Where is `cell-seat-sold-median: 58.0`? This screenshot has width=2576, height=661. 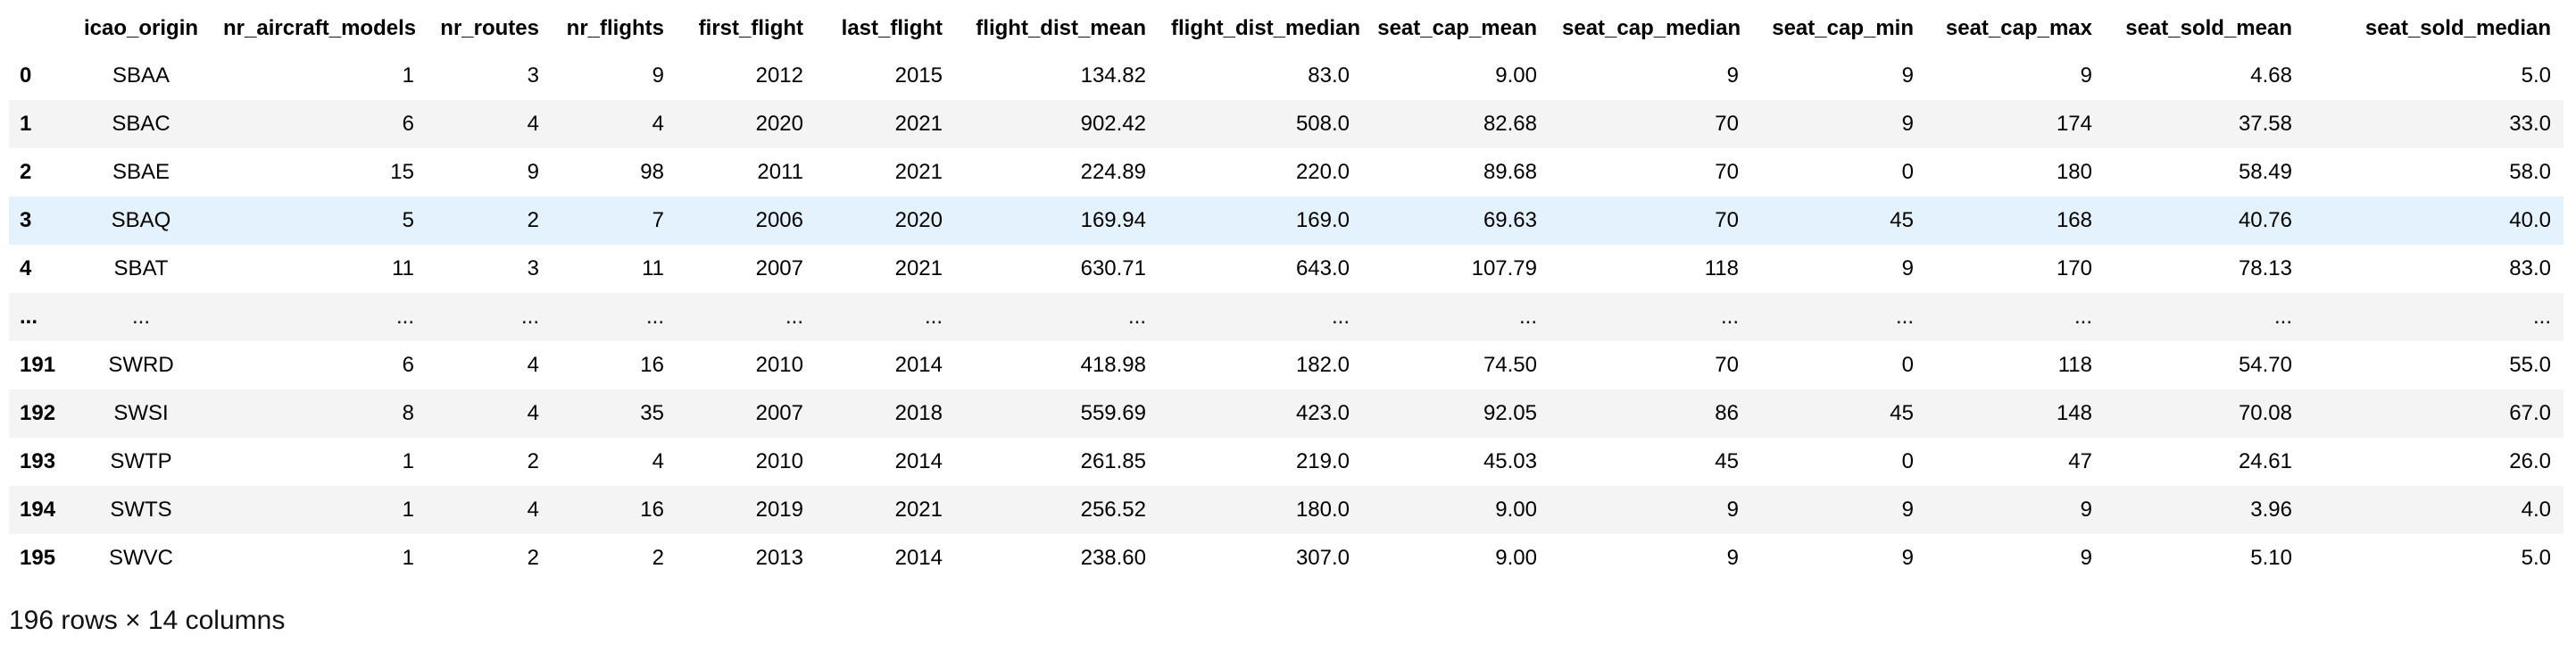
cell-seat-sold-median: 58.0 is located at coordinates (2530, 172).